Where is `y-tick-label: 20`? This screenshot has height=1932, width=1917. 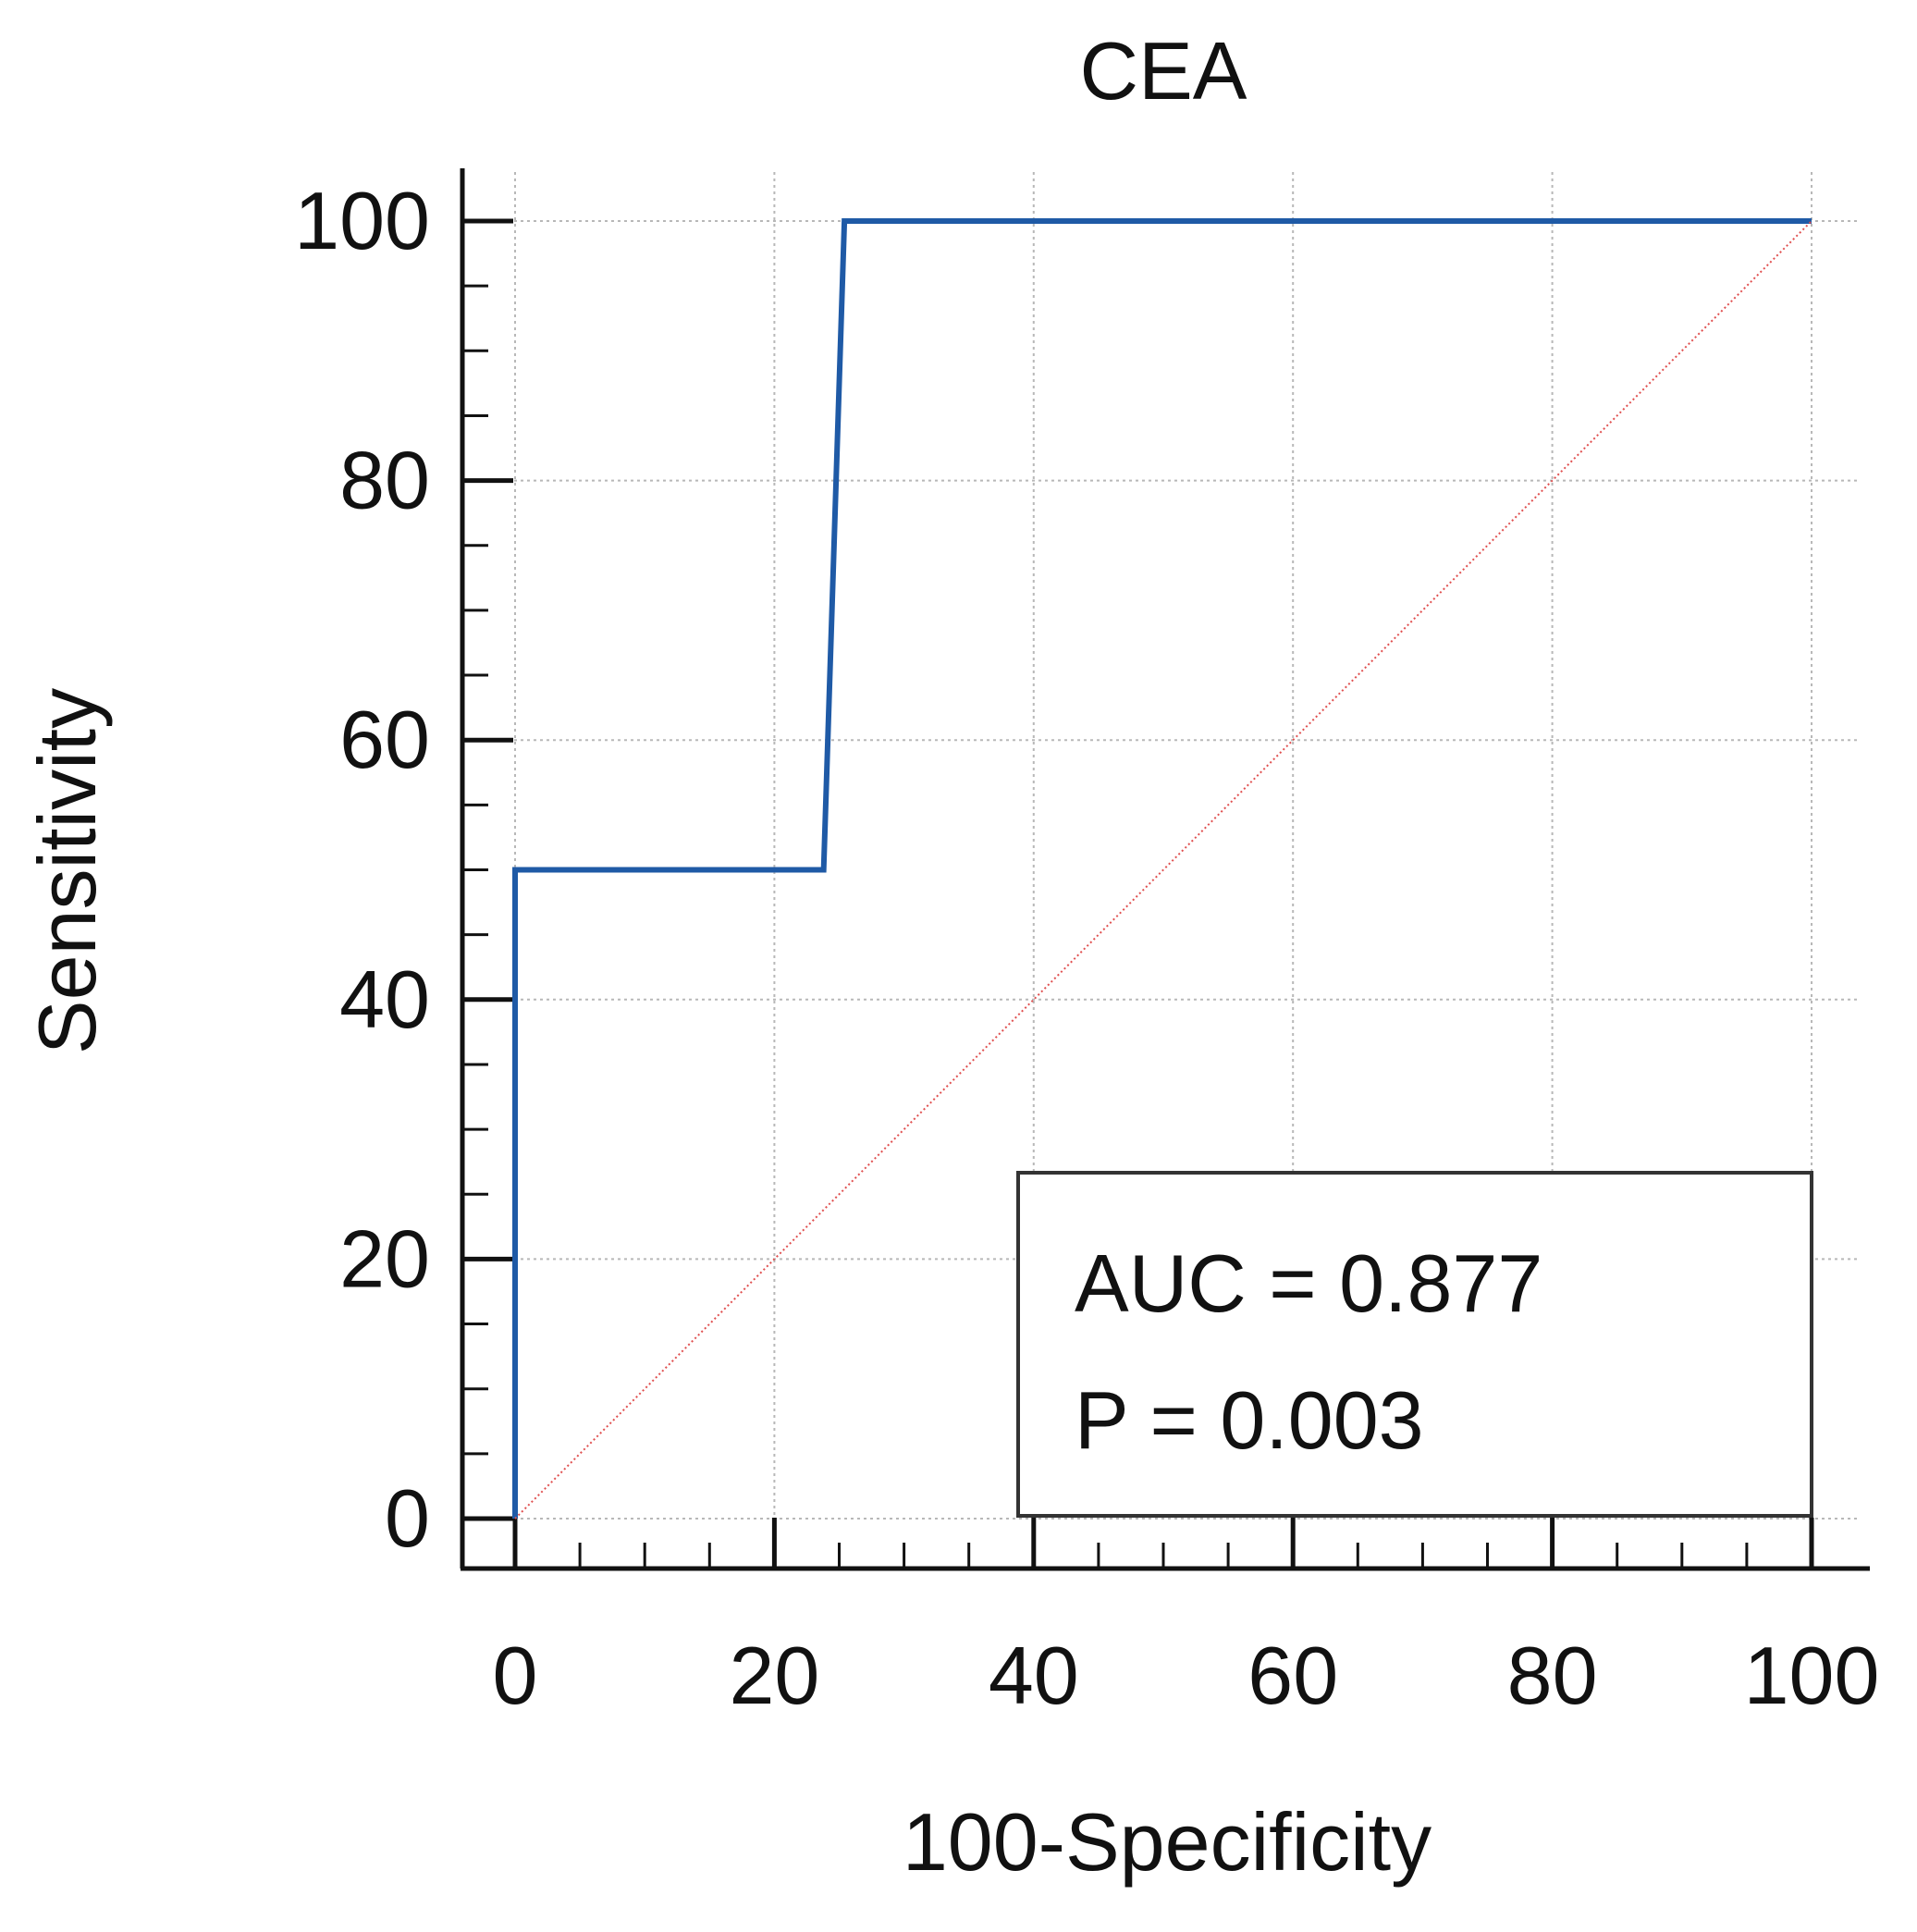
y-tick-label: 20 is located at coordinates (385, 1258).